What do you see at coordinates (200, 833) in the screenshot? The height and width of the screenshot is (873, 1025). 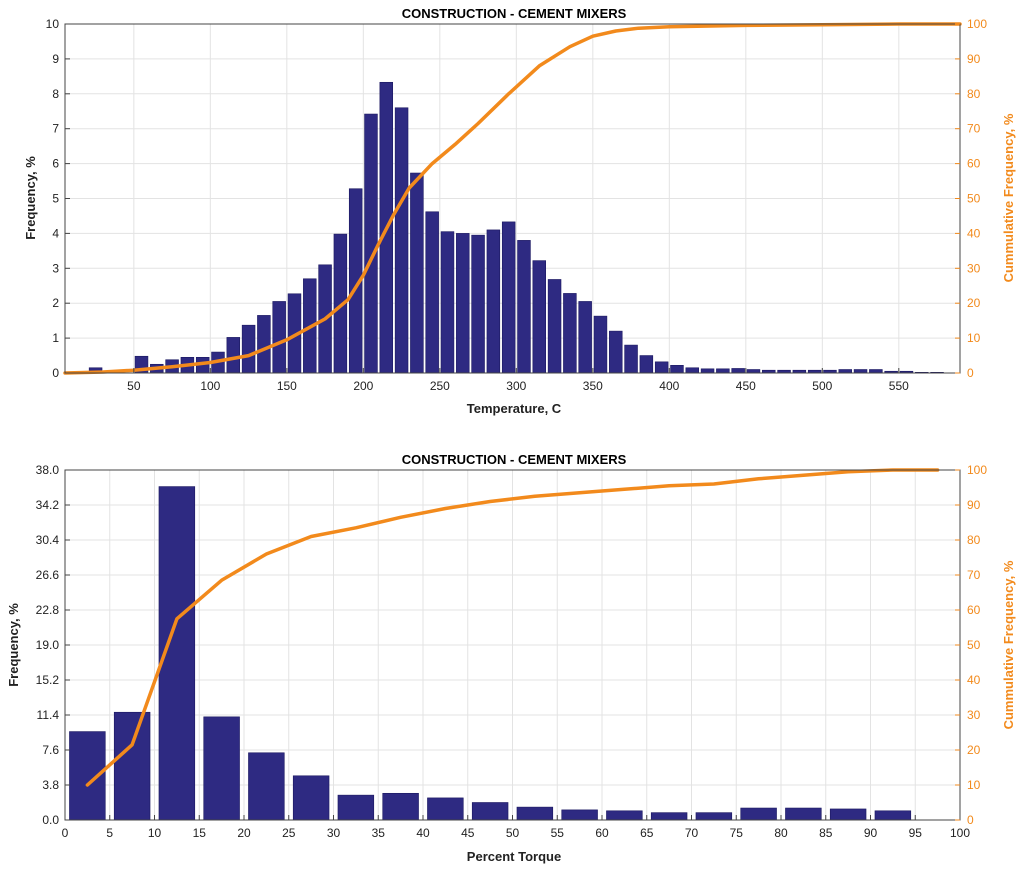 I see `chart-2-x-tick-label-3: 15` at bounding box center [200, 833].